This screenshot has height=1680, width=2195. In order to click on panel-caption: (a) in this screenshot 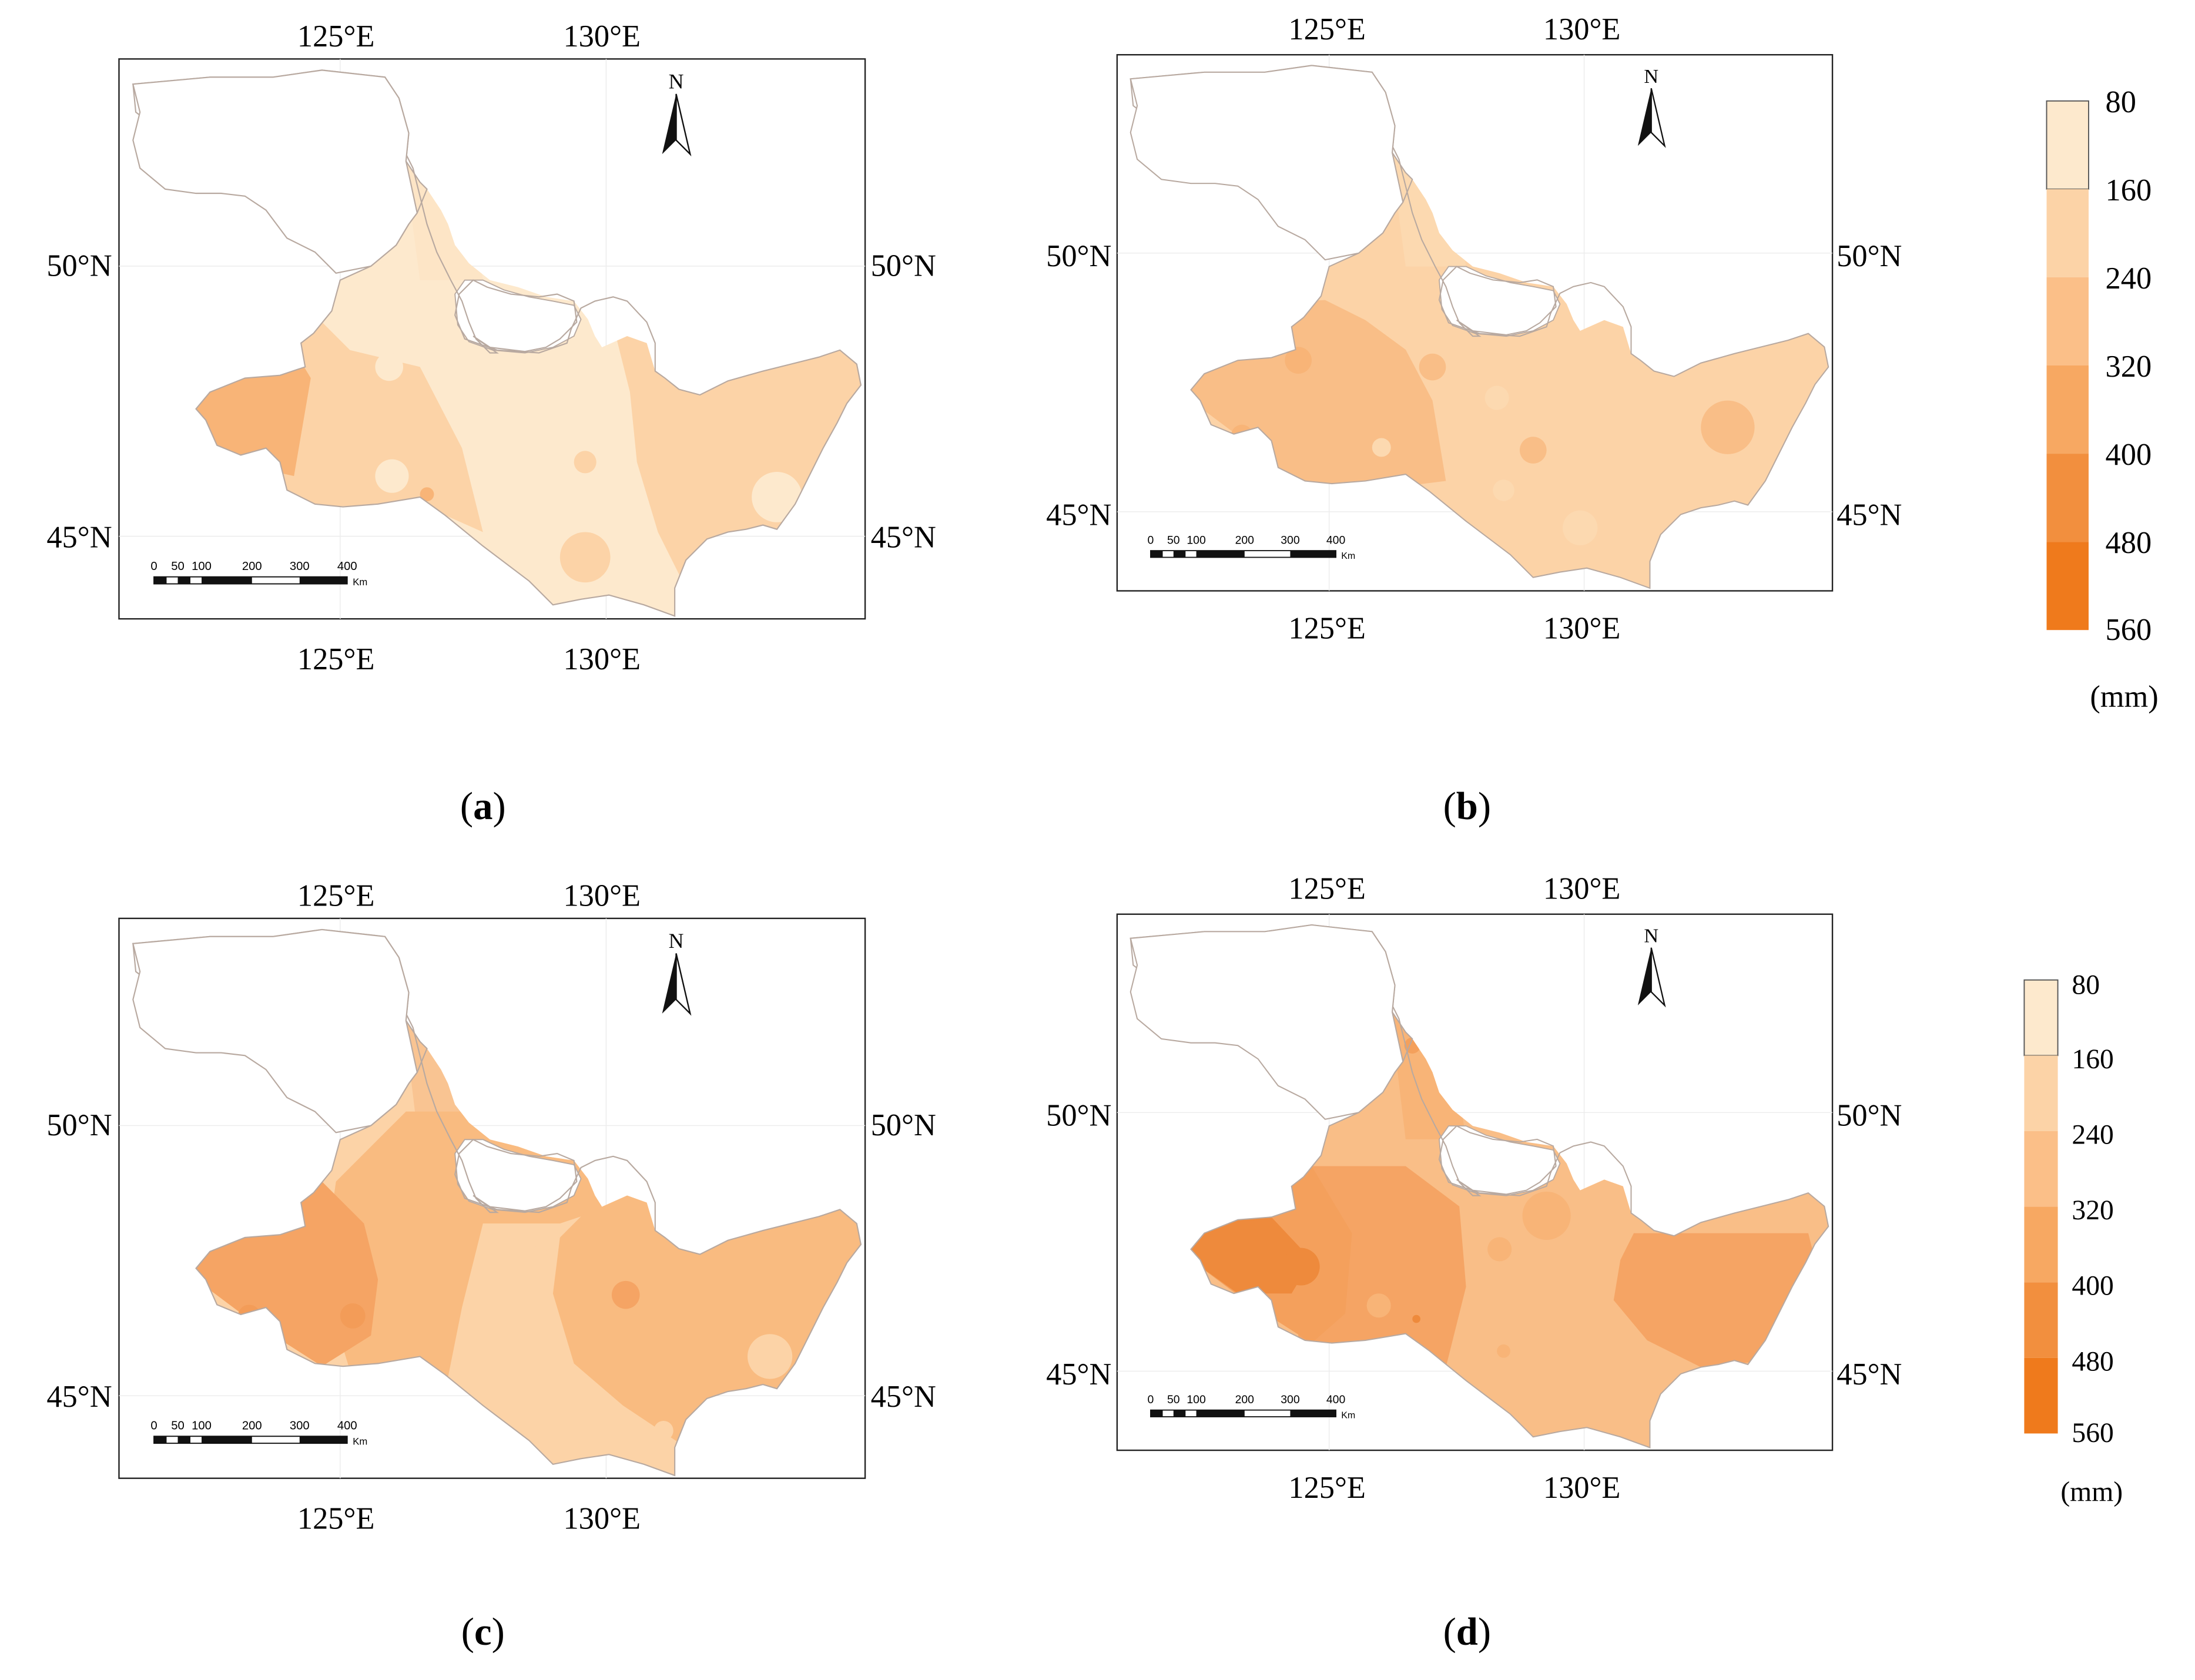, I will do `click(483, 806)`.